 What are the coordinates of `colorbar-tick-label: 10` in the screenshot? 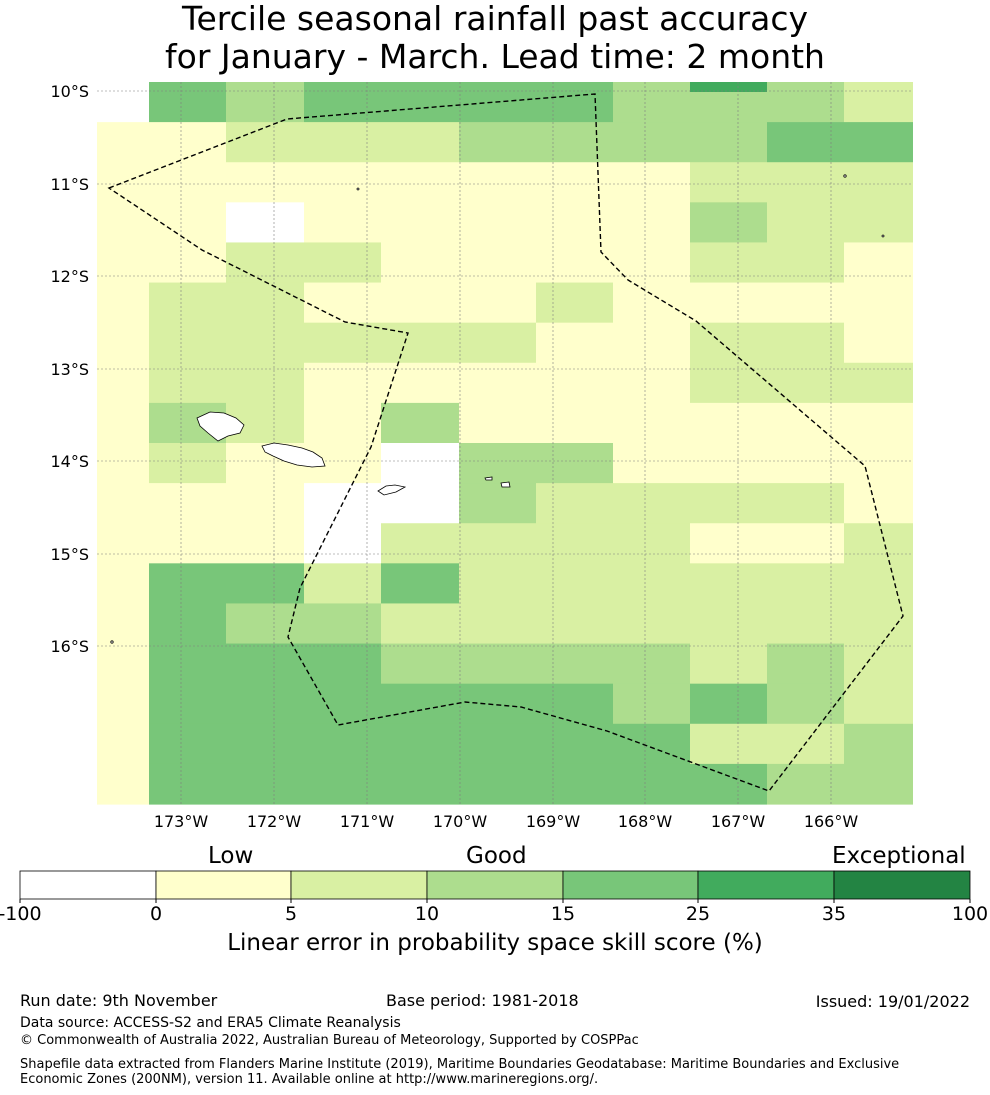 It's located at (427, 914).